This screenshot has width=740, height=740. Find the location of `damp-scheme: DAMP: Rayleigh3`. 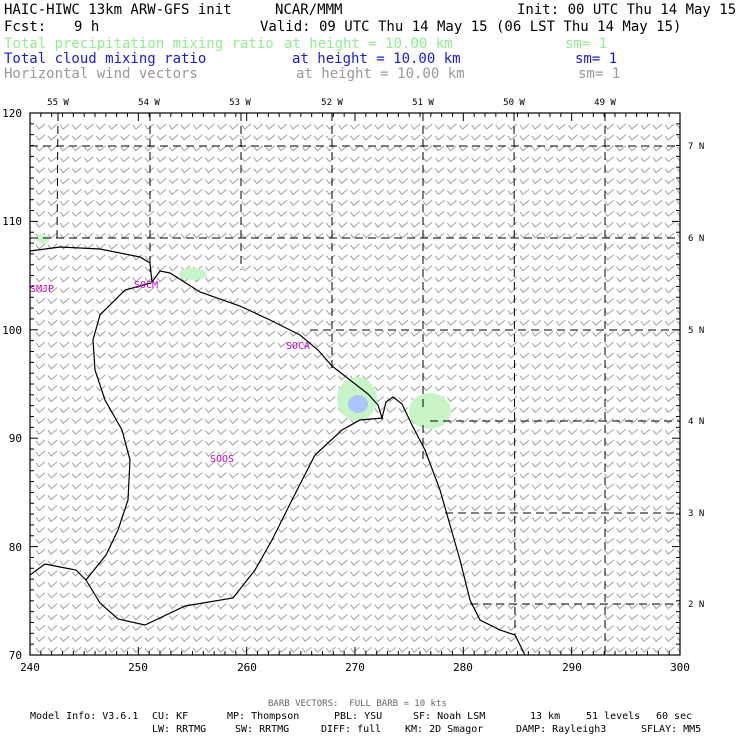

damp-scheme: DAMP: Rayleigh3 is located at coordinates (561, 729).